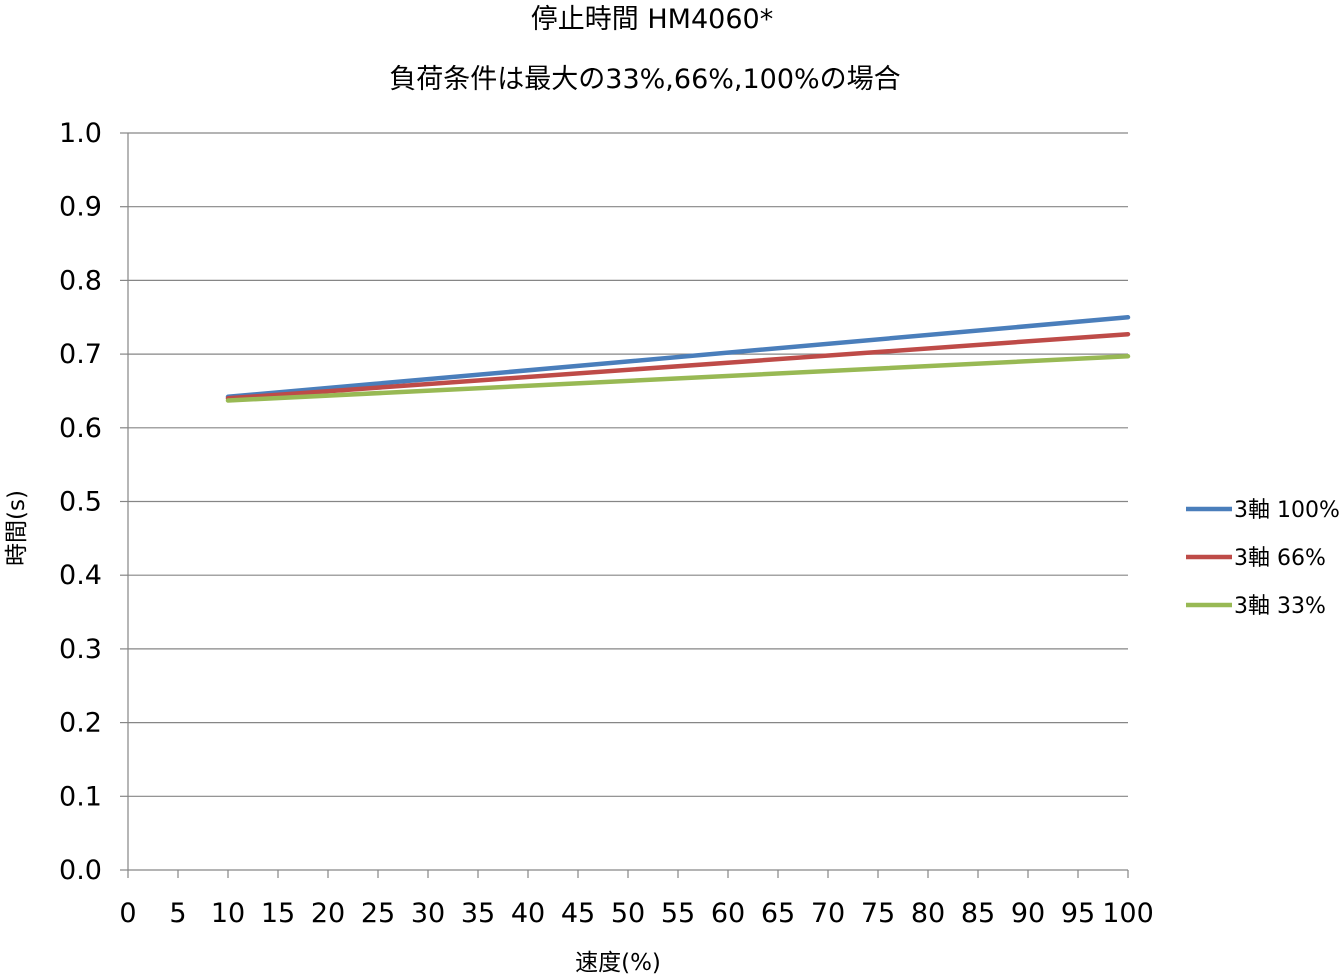 This screenshot has height=975, width=1344. Describe the element at coordinates (80, 575) in the screenshot. I see `y-tick-label: 0.4` at that location.